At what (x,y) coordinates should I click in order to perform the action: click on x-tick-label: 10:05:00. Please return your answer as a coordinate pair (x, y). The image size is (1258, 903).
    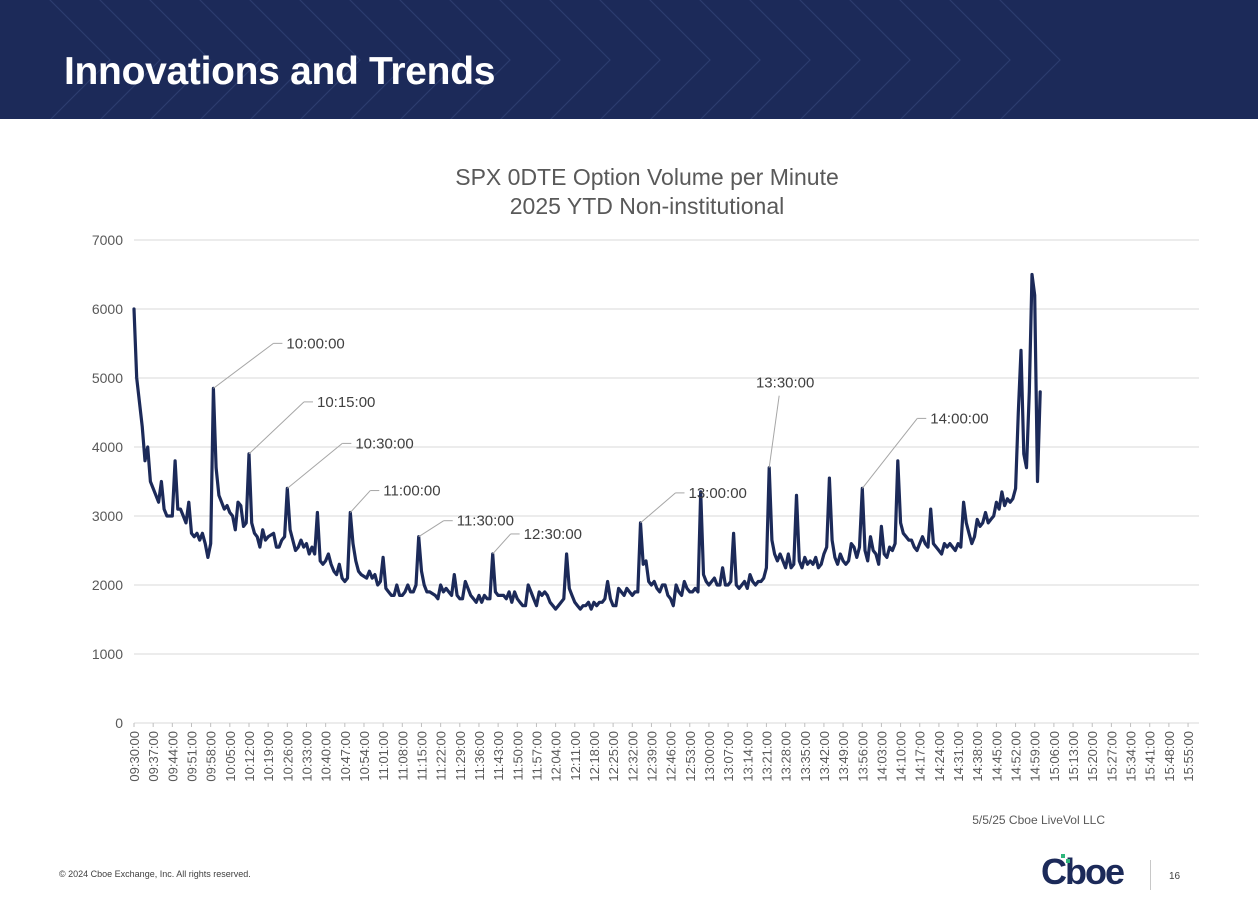
    Looking at the image, I should click on (230, 756).